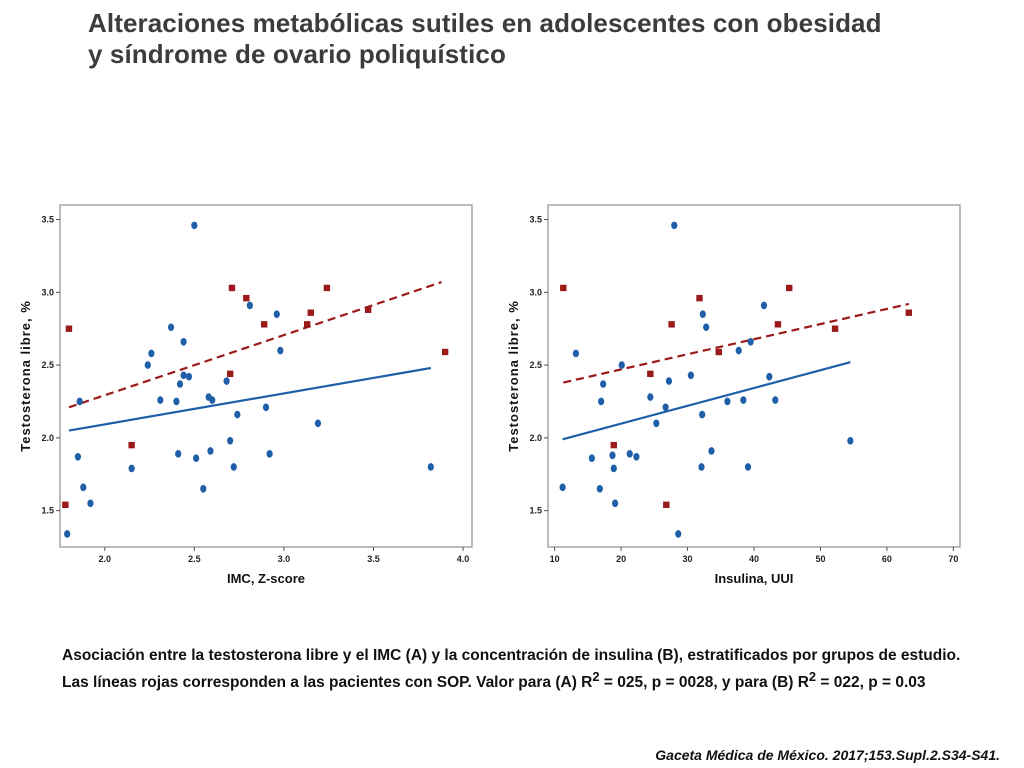 The width and height of the screenshot is (1024, 768). Describe the element at coordinates (704, 683) in the screenshot. I see `caption-text-mid: = 025, p = 0028, y para (B) R` at that location.